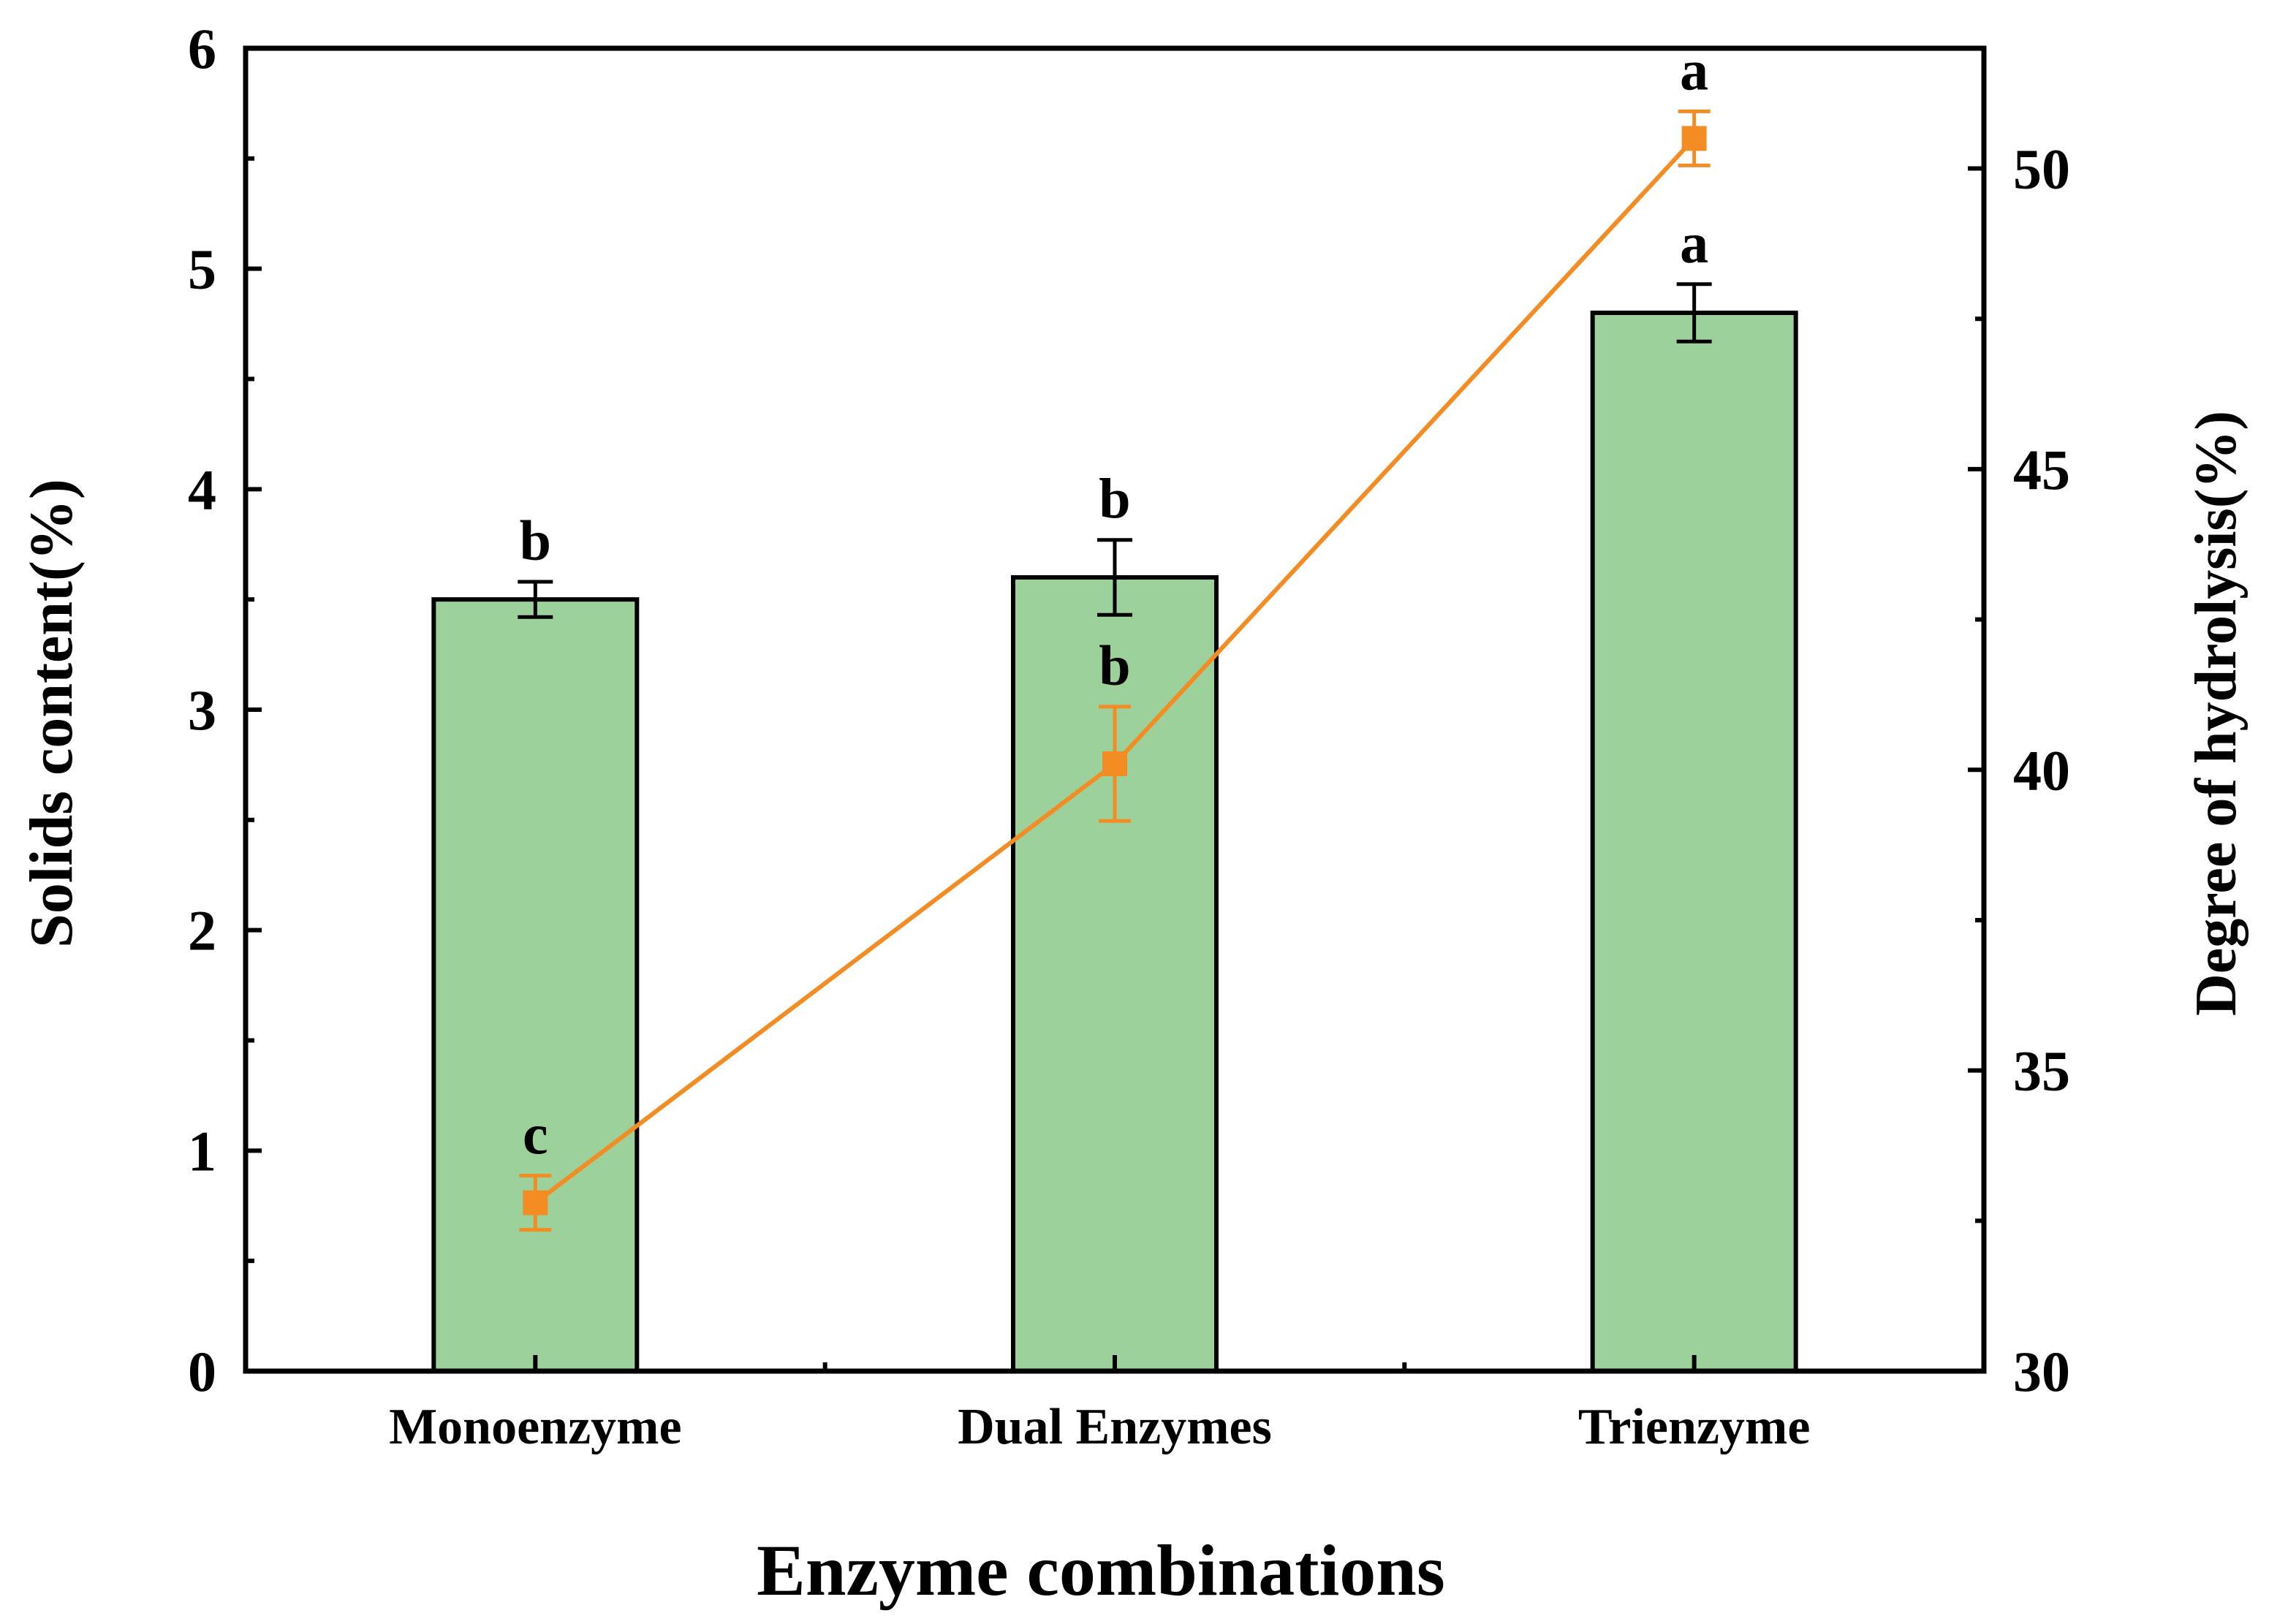 Image resolution: width=2269 pixels, height=1624 pixels. I want to click on right-tick-label: 40, so click(2041, 770).